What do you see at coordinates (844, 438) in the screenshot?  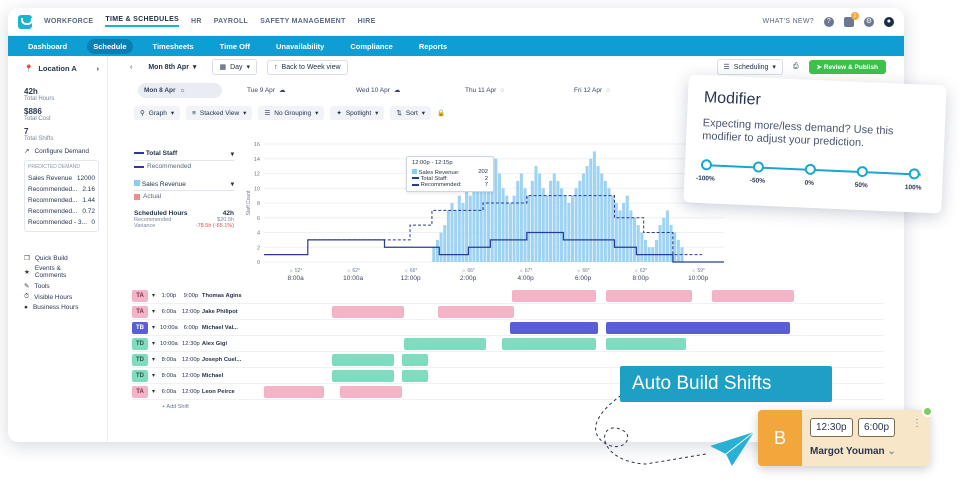 I see `shift-card: B 12:30p 6:00p Margot Youman ⌄ ⋮` at bounding box center [844, 438].